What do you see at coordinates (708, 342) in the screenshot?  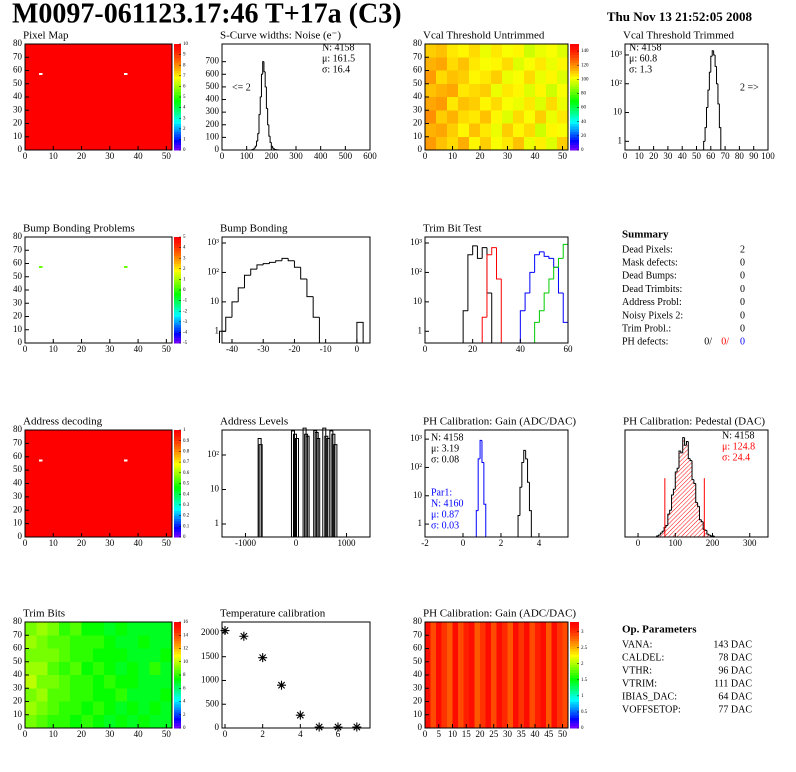 I see `summary-value: 0/` at bounding box center [708, 342].